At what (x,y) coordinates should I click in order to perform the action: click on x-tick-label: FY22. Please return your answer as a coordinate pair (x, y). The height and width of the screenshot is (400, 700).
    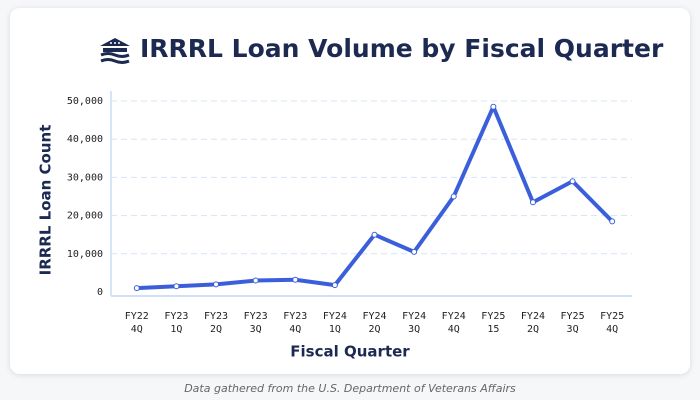
    Looking at the image, I should click on (137, 316).